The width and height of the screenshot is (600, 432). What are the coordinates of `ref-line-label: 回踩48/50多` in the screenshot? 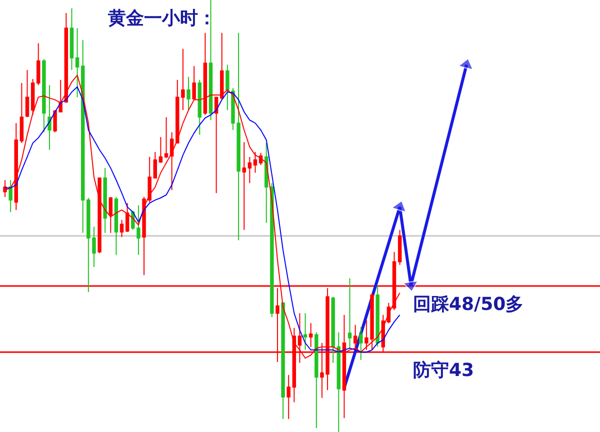 It's located at (468, 304).